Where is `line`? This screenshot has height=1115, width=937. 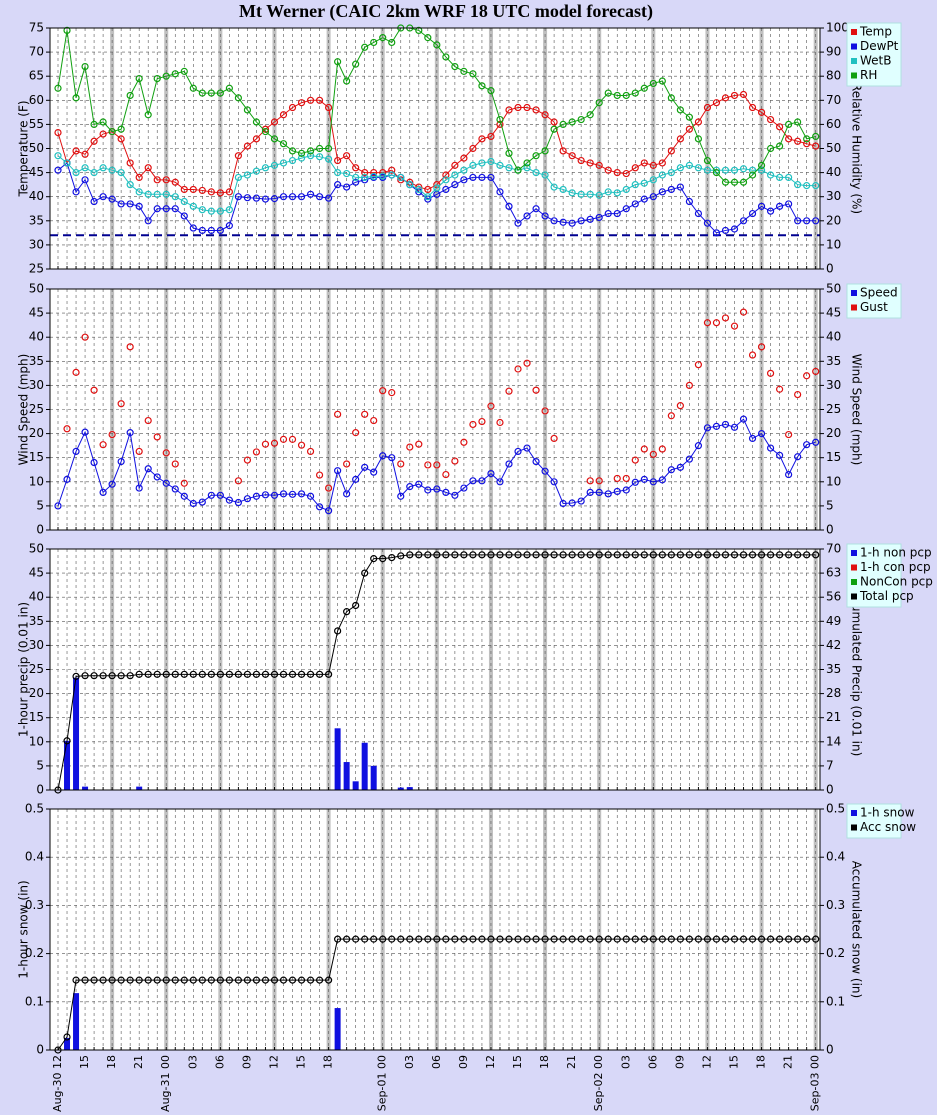
line is located at coordinates (436, 105).